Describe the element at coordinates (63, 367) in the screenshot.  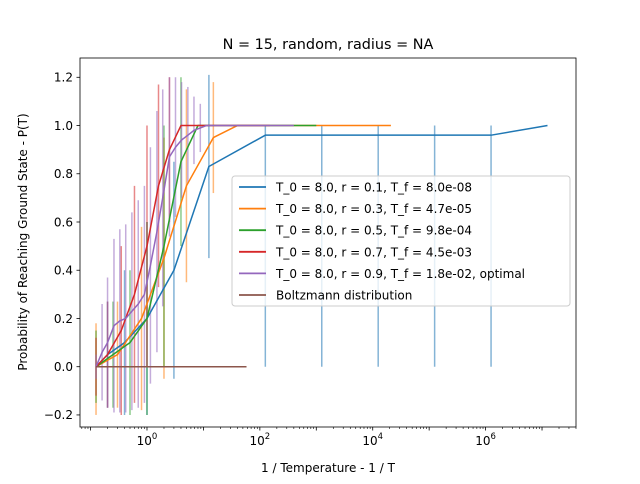
I see `y-tick-label: 0.0` at that location.